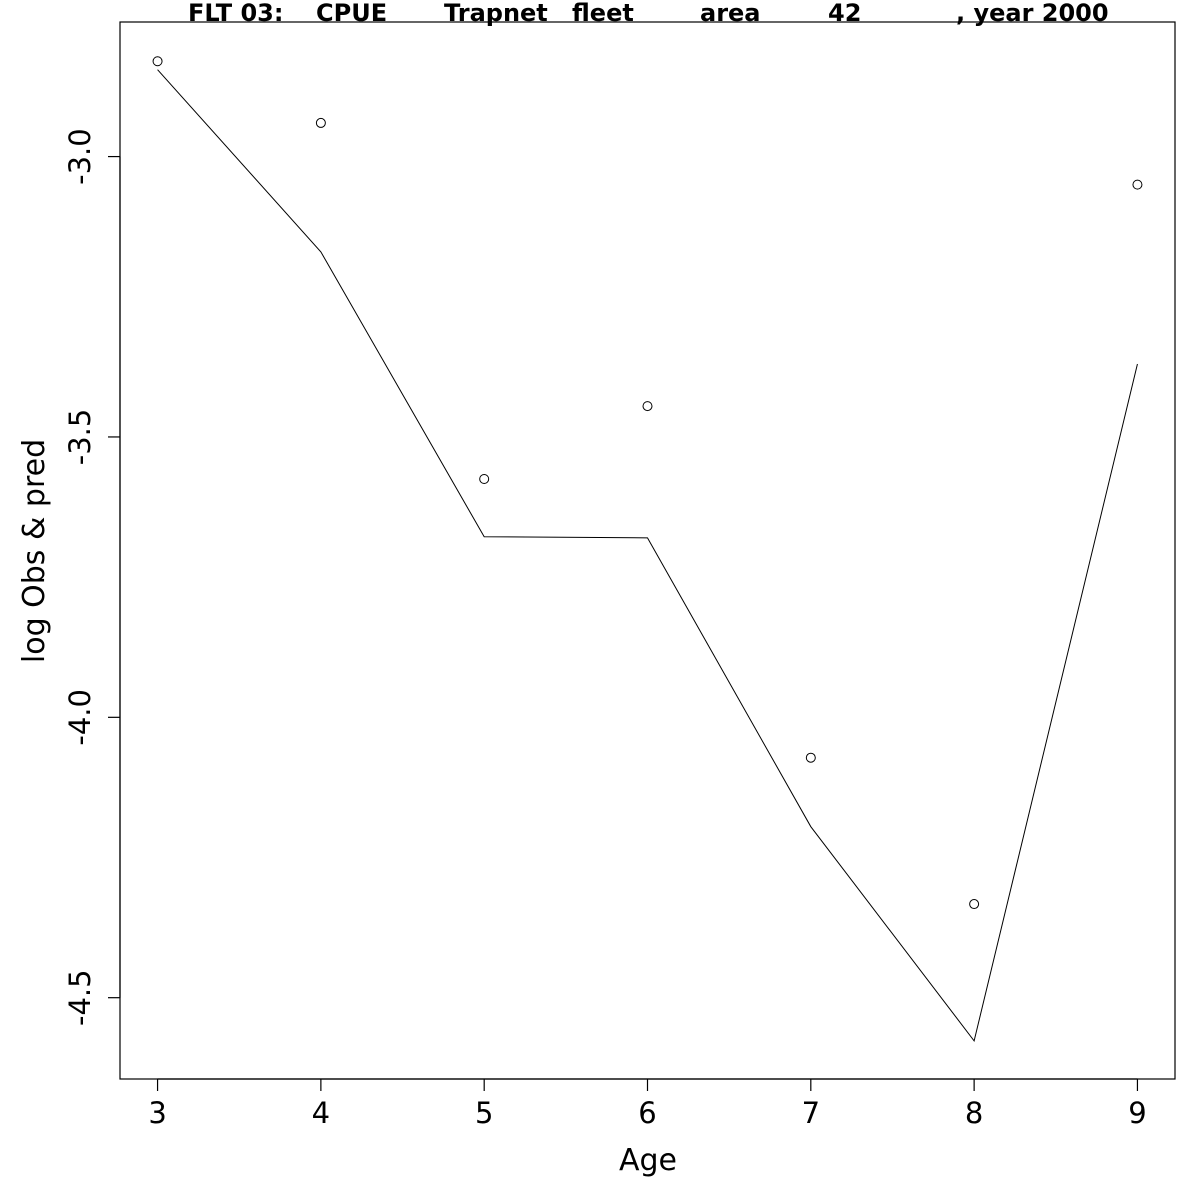  I want to click on chart-title: FLT 03: CPUE Trapnet fleet area 42 , year 2000, so click(648, 13).